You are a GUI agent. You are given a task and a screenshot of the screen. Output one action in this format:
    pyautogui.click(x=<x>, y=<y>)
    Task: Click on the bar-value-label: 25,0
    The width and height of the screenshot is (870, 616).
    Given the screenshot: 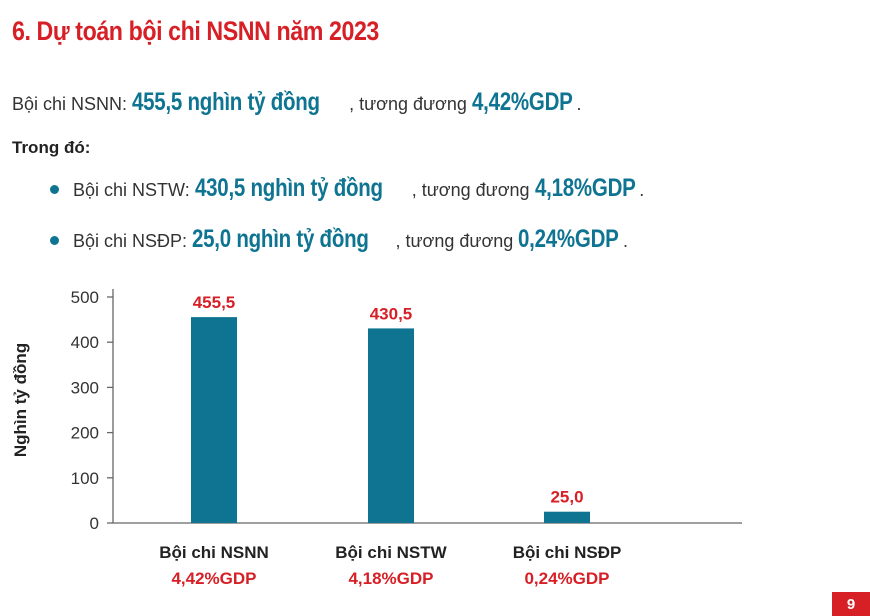 What is the action you would take?
    pyautogui.click(x=566, y=497)
    